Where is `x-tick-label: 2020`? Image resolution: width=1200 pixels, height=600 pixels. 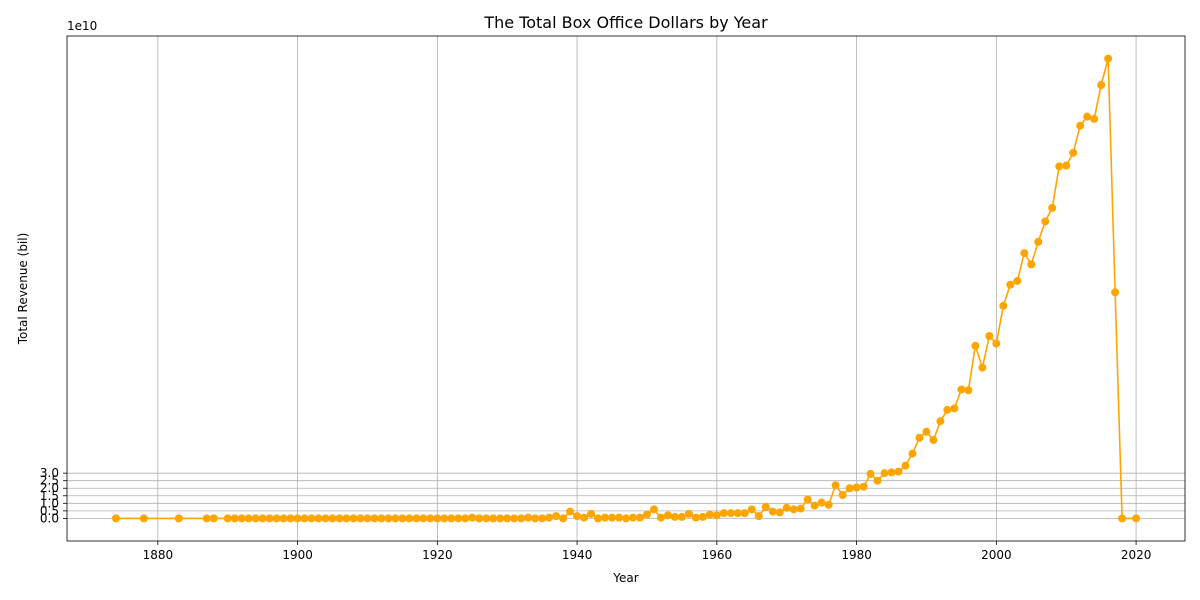
x-tick-label: 2020 is located at coordinates (1136, 555).